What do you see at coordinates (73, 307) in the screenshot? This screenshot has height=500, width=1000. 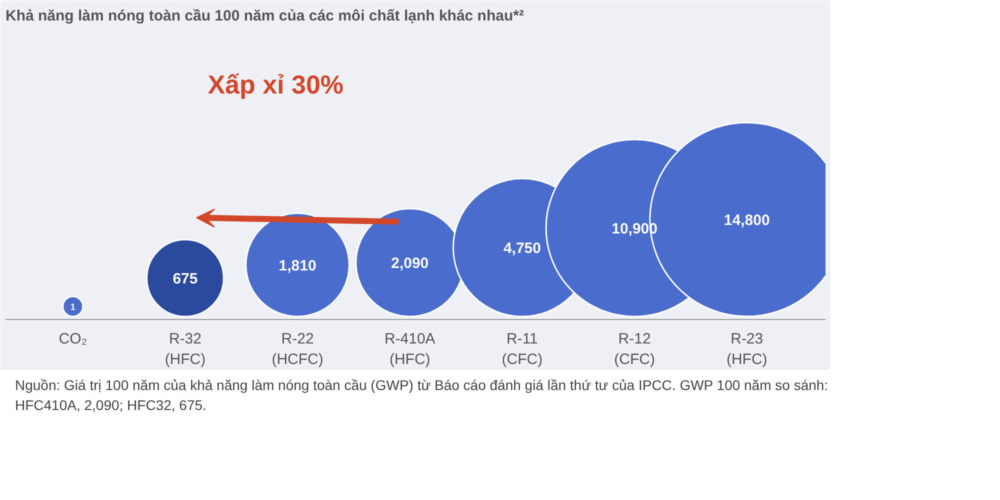 I see `data-label: 1` at bounding box center [73, 307].